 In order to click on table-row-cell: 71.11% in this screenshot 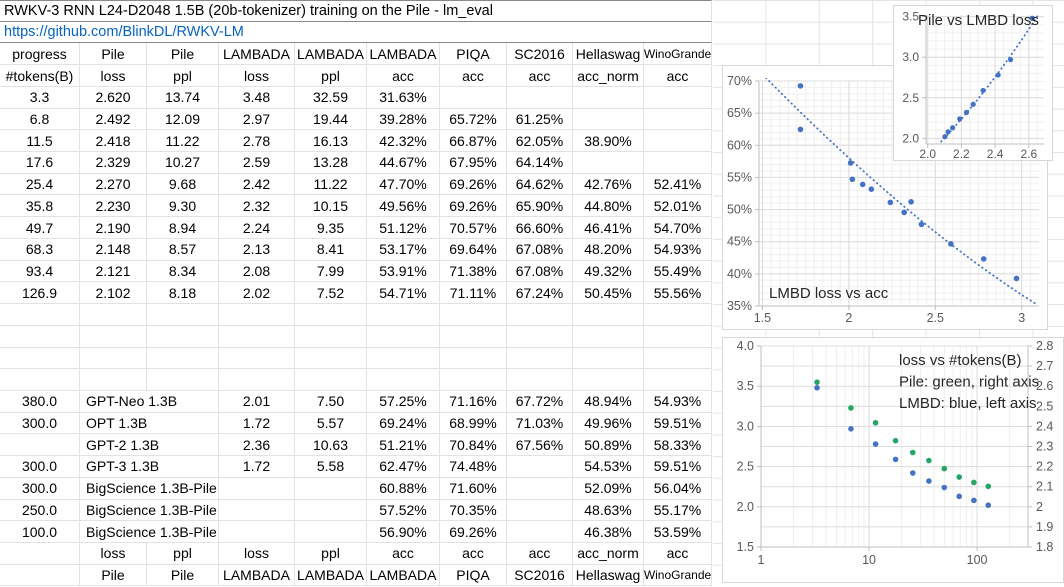, I will do `click(473, 293)`.